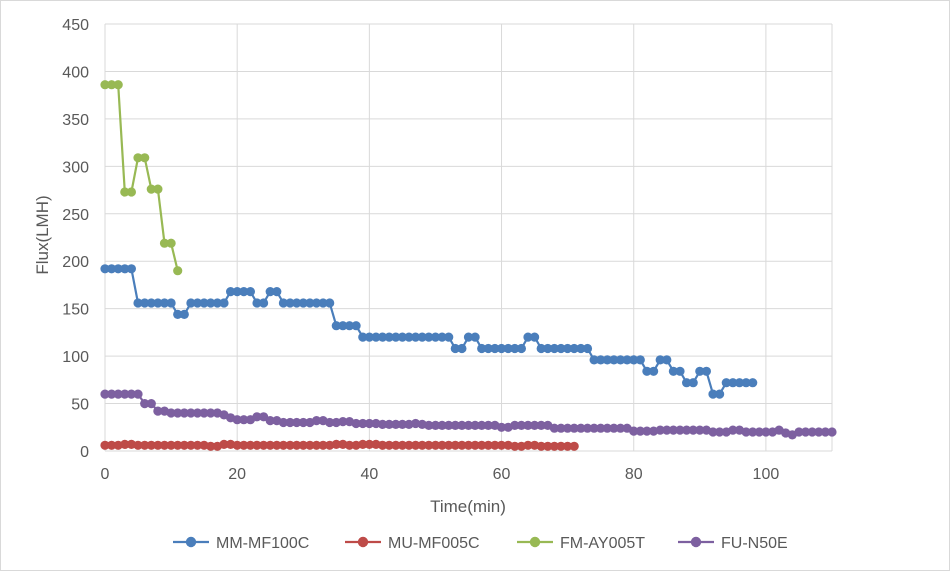  I want to click on x-tick-label: 100, so click(766, 474).